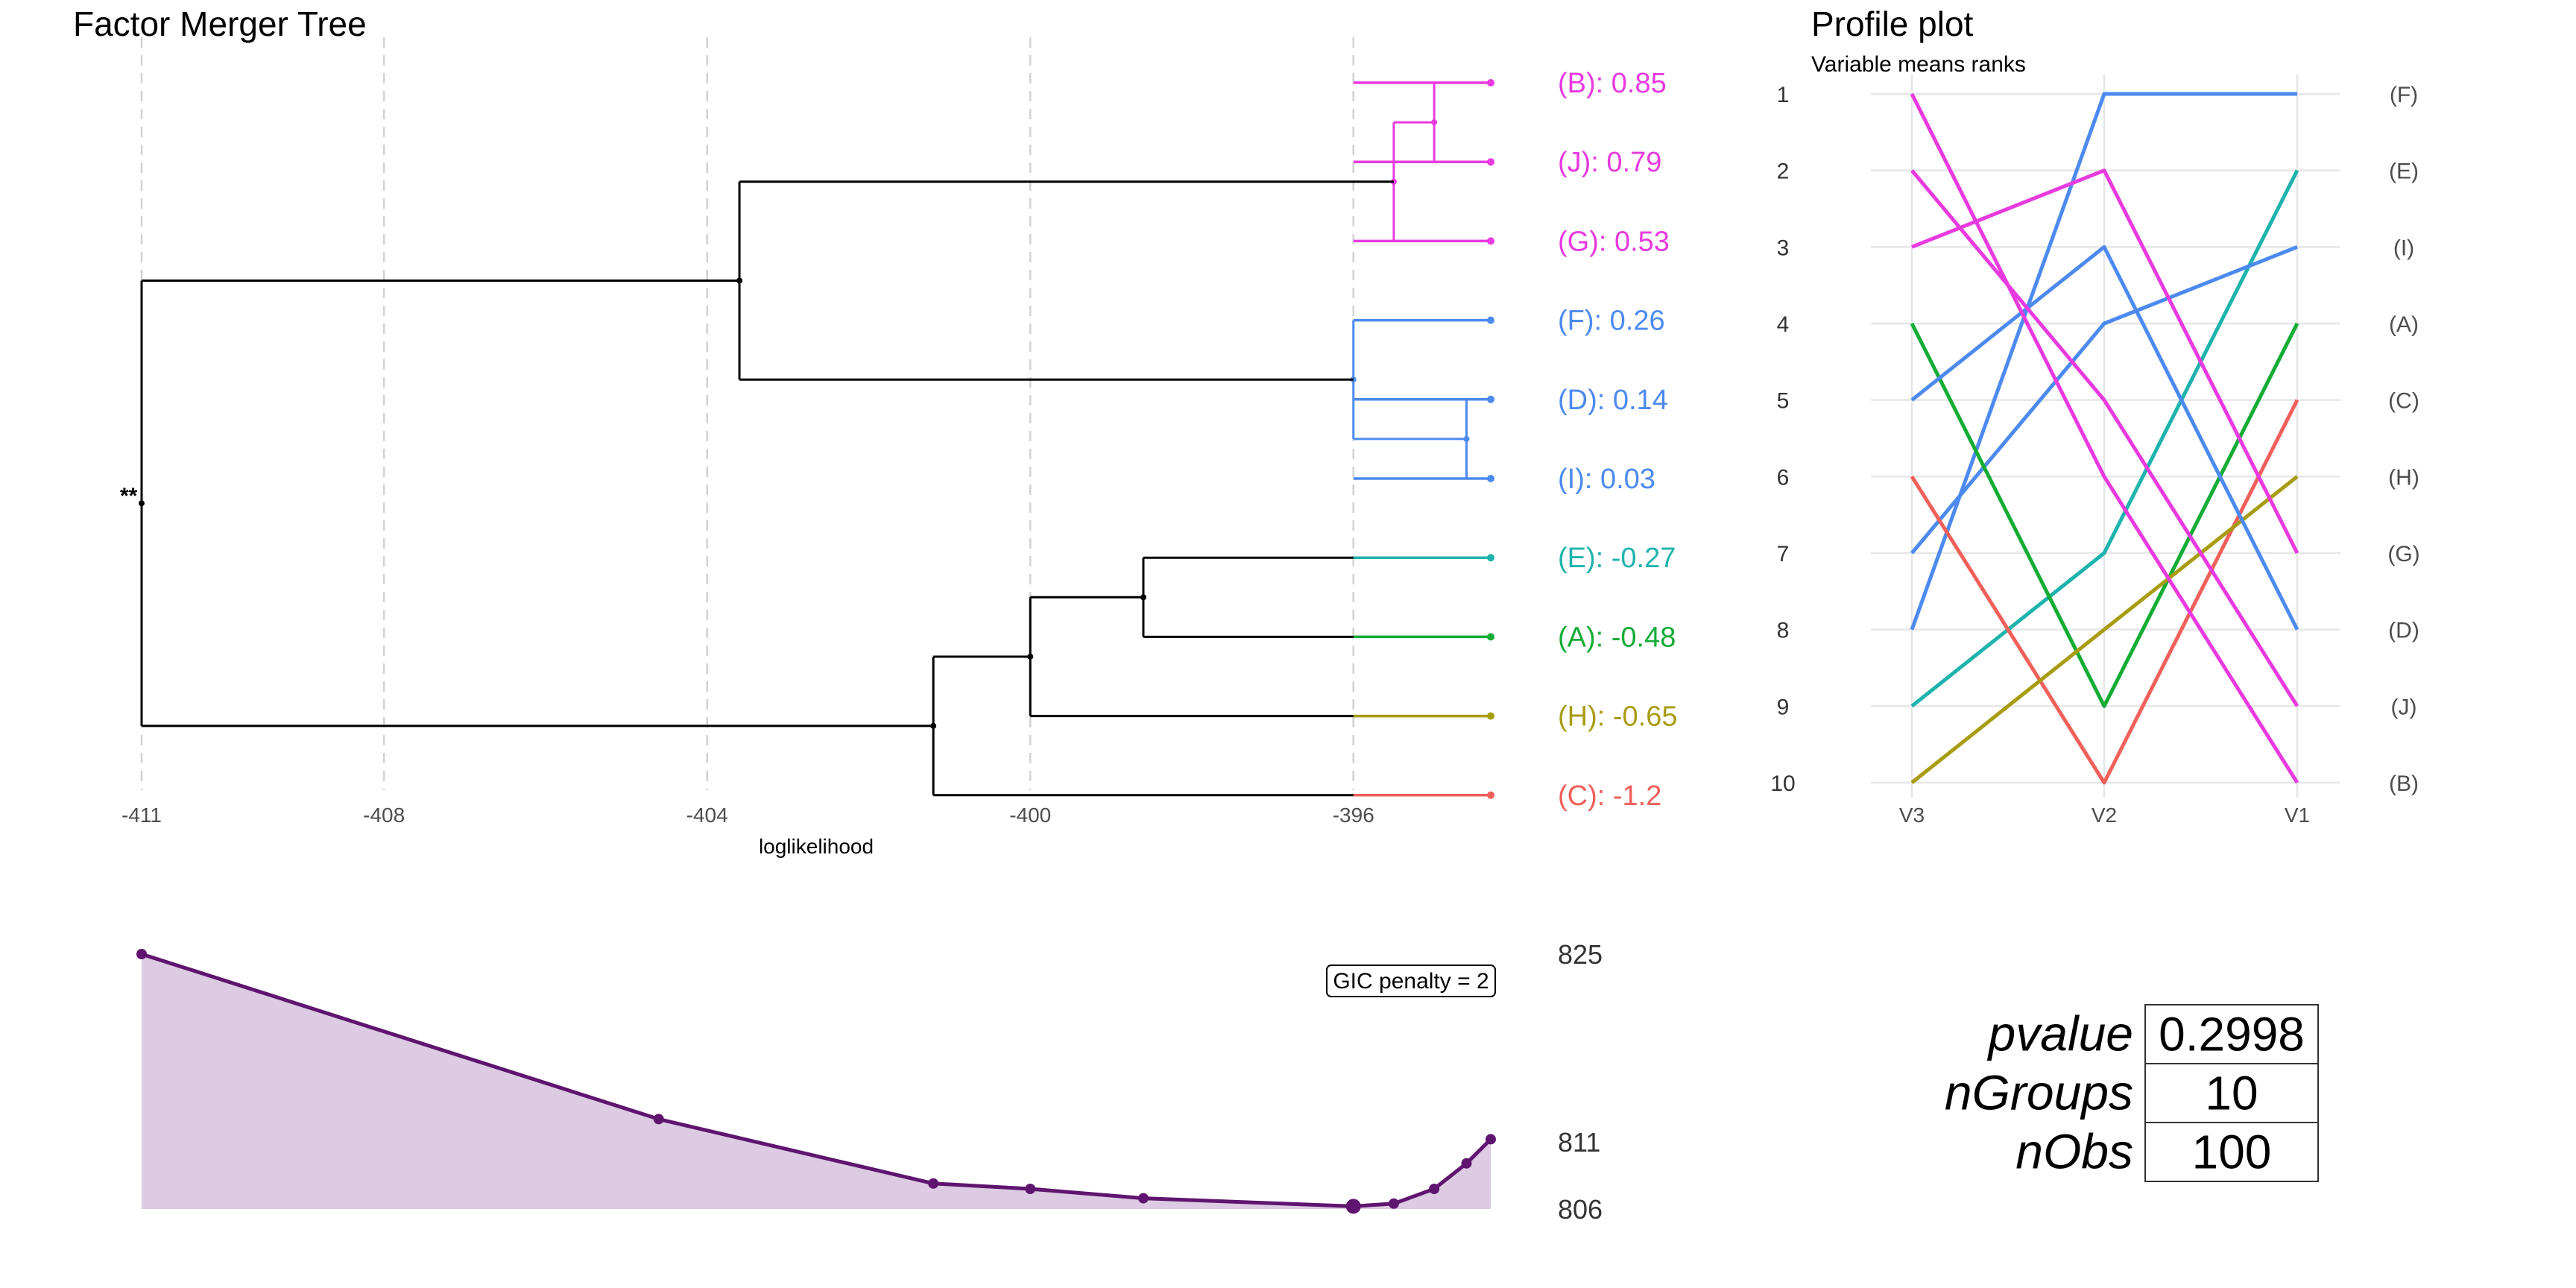 The width and height of the screenshot is (2576, 1288). Describe the element at coordinates (1784, 631) in the screenshot. I see `profile-y-tick-label: 8` at that location.